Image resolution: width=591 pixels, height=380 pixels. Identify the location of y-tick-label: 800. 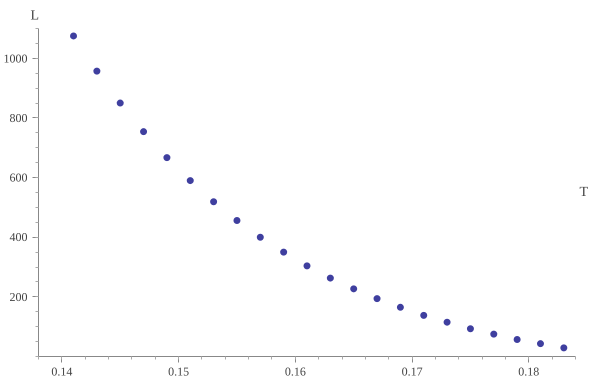
(19, 117).